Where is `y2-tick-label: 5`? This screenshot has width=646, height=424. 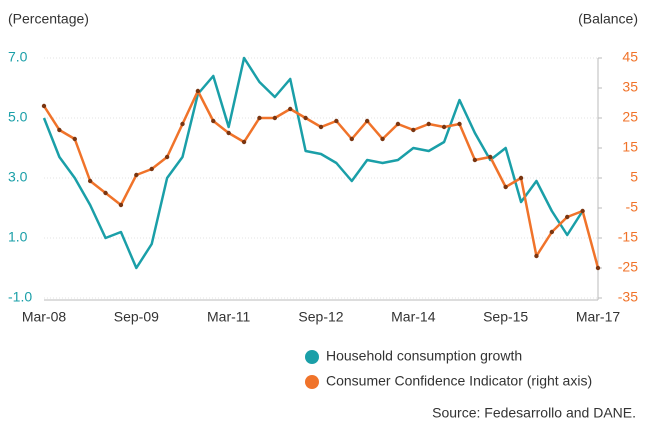 y2-tick-label: 5 is located at coordinates (634, 177).